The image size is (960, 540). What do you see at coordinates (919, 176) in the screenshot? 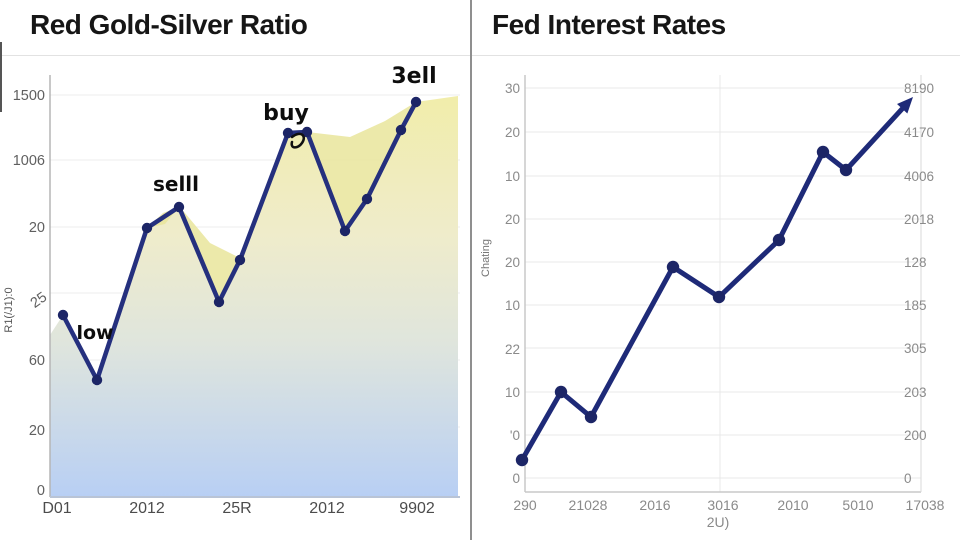
I see `y-tick-label-right: 4006` at bounding box center [919, 176].